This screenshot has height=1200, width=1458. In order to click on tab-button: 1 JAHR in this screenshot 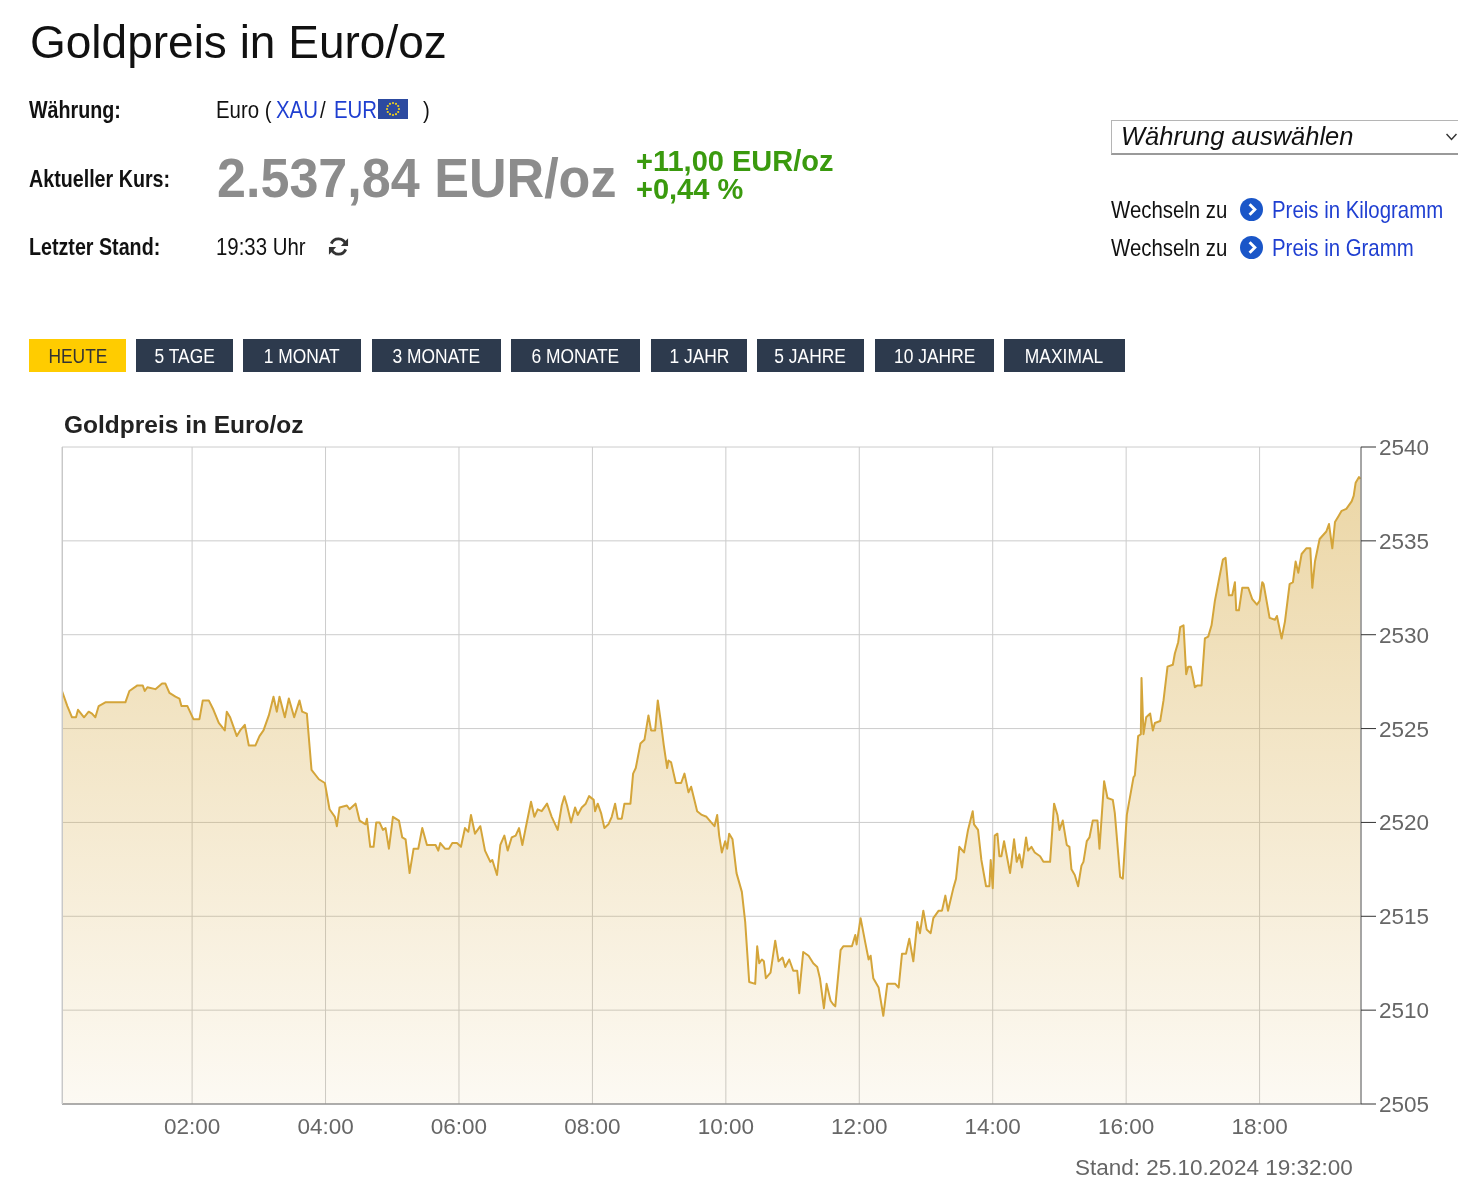, I will do `click(699, 355)`.